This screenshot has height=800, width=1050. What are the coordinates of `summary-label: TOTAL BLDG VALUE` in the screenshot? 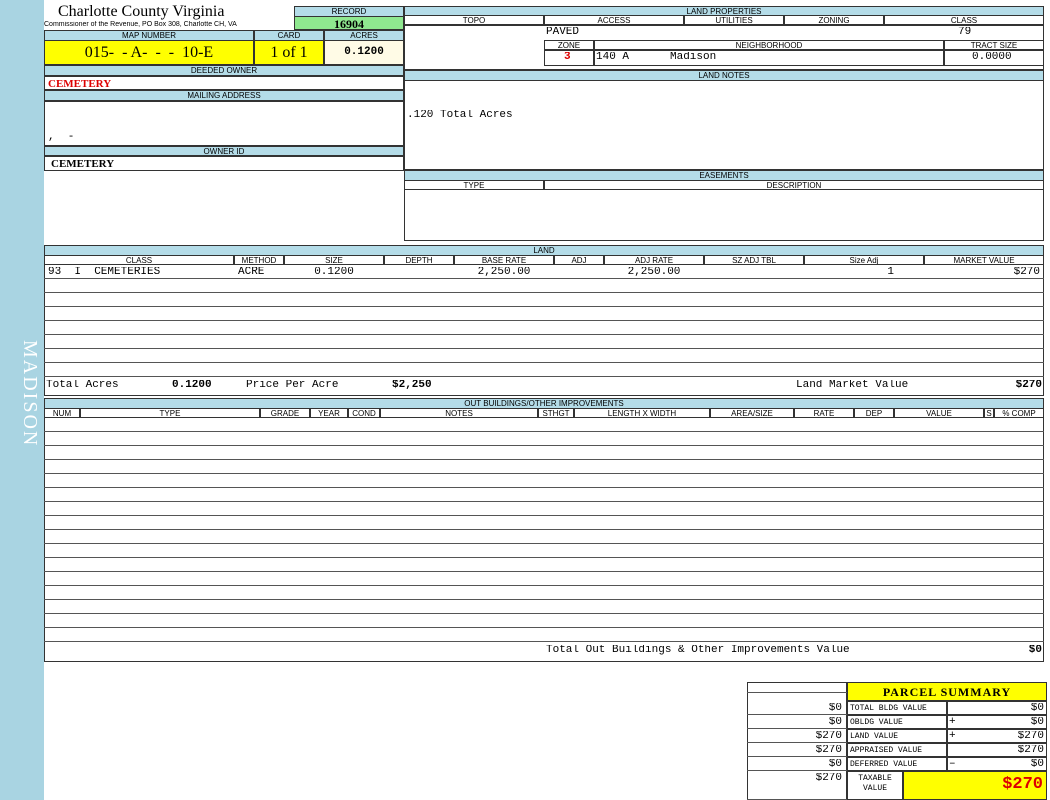 It's located at (897, 708).